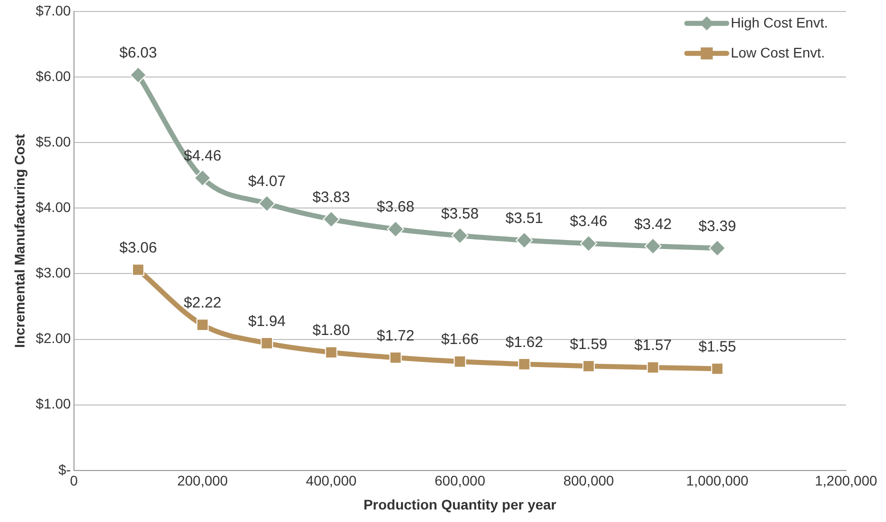  I want to click on data-label: $6.03, so click(138, 53).